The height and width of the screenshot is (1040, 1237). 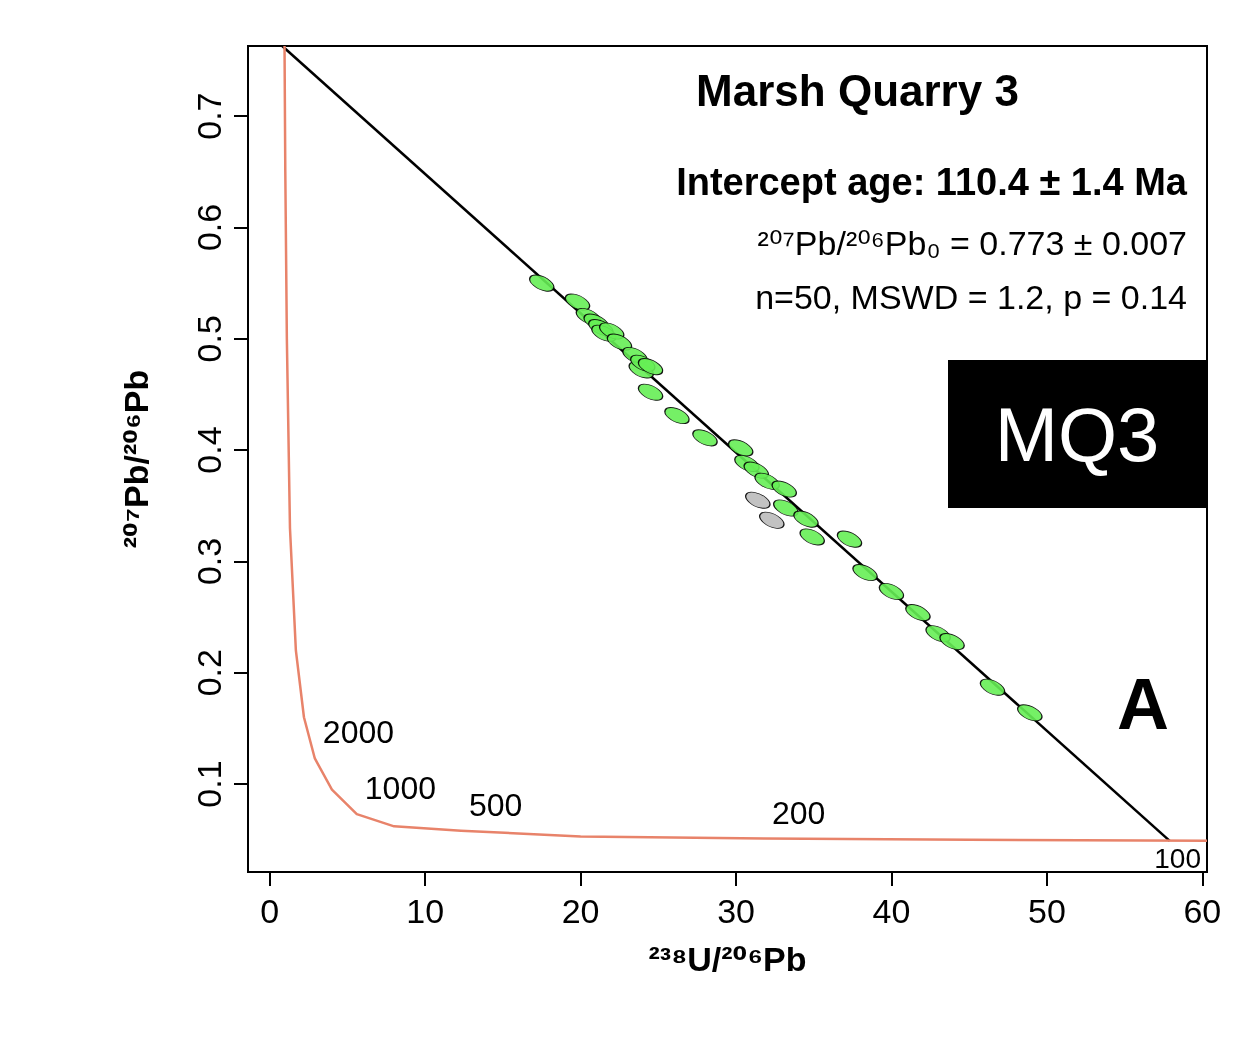 I want to click on x-tick-label: 10, so click(x=425, y=911).